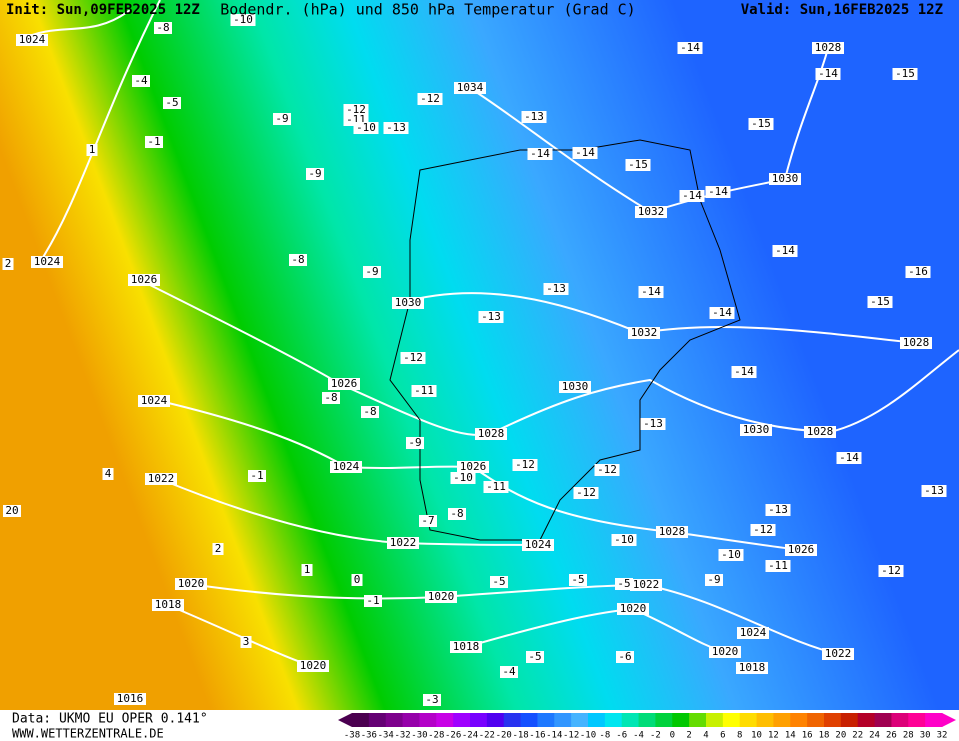  Describe the element at coordinates (756, 736) in the screenshot. I see `colorbar-tick-label: 10` at that location.